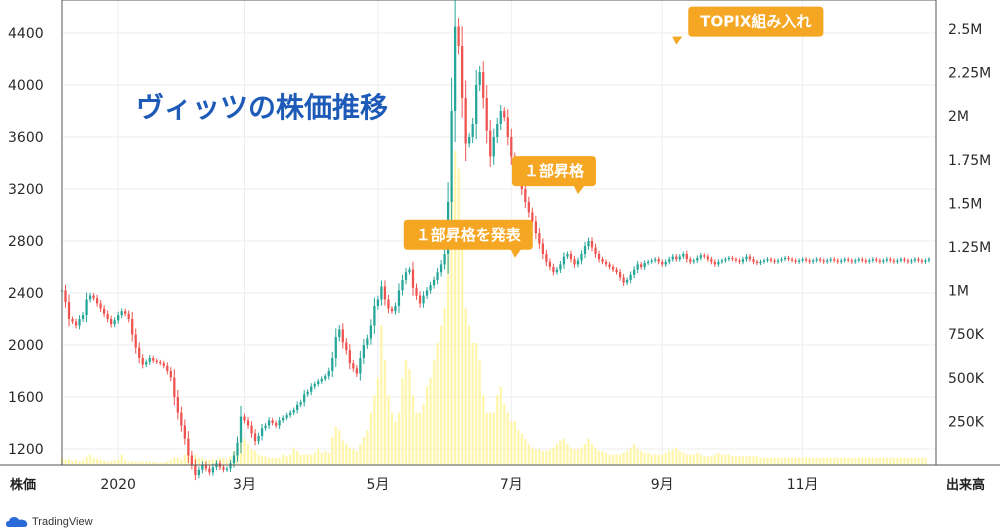  What do you see at coordinates (755, 22) in the screenshot?
I see `callout-label: TOPIX組み入れ` at bounding box center [755, 22].